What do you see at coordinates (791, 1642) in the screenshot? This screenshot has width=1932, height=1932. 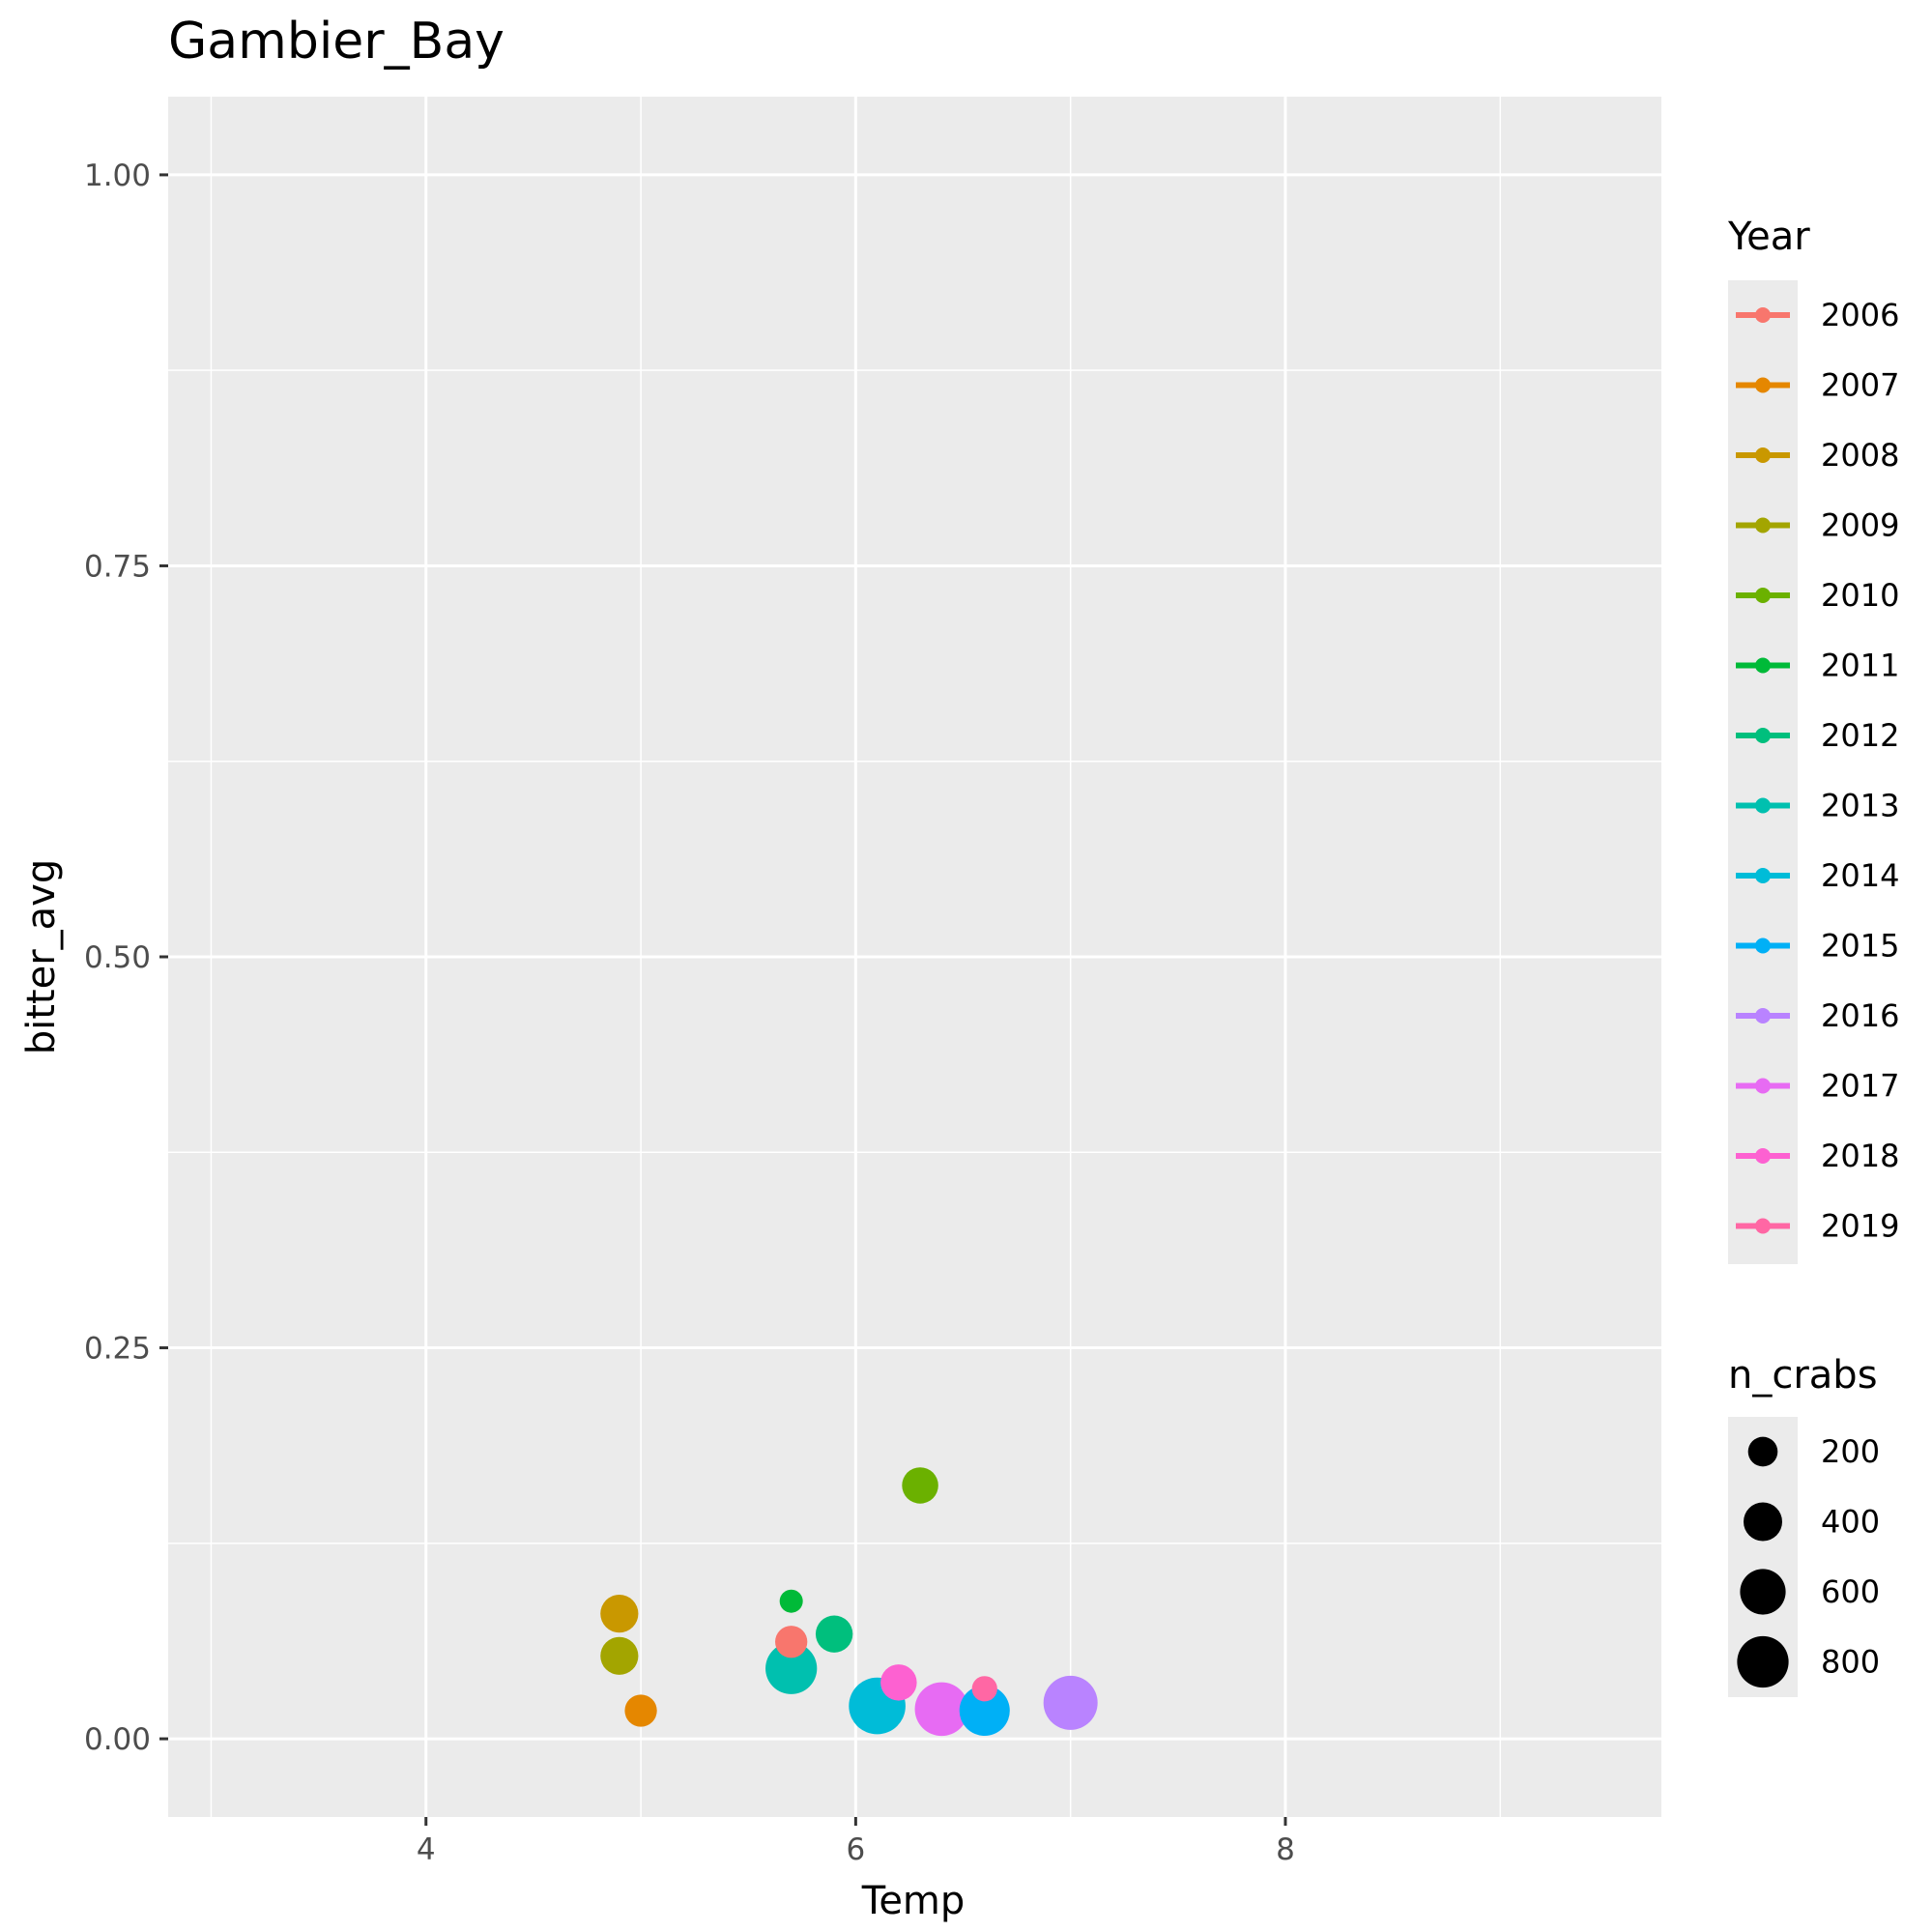 I see `data-point-2006` at bounding box center [791, 1642].